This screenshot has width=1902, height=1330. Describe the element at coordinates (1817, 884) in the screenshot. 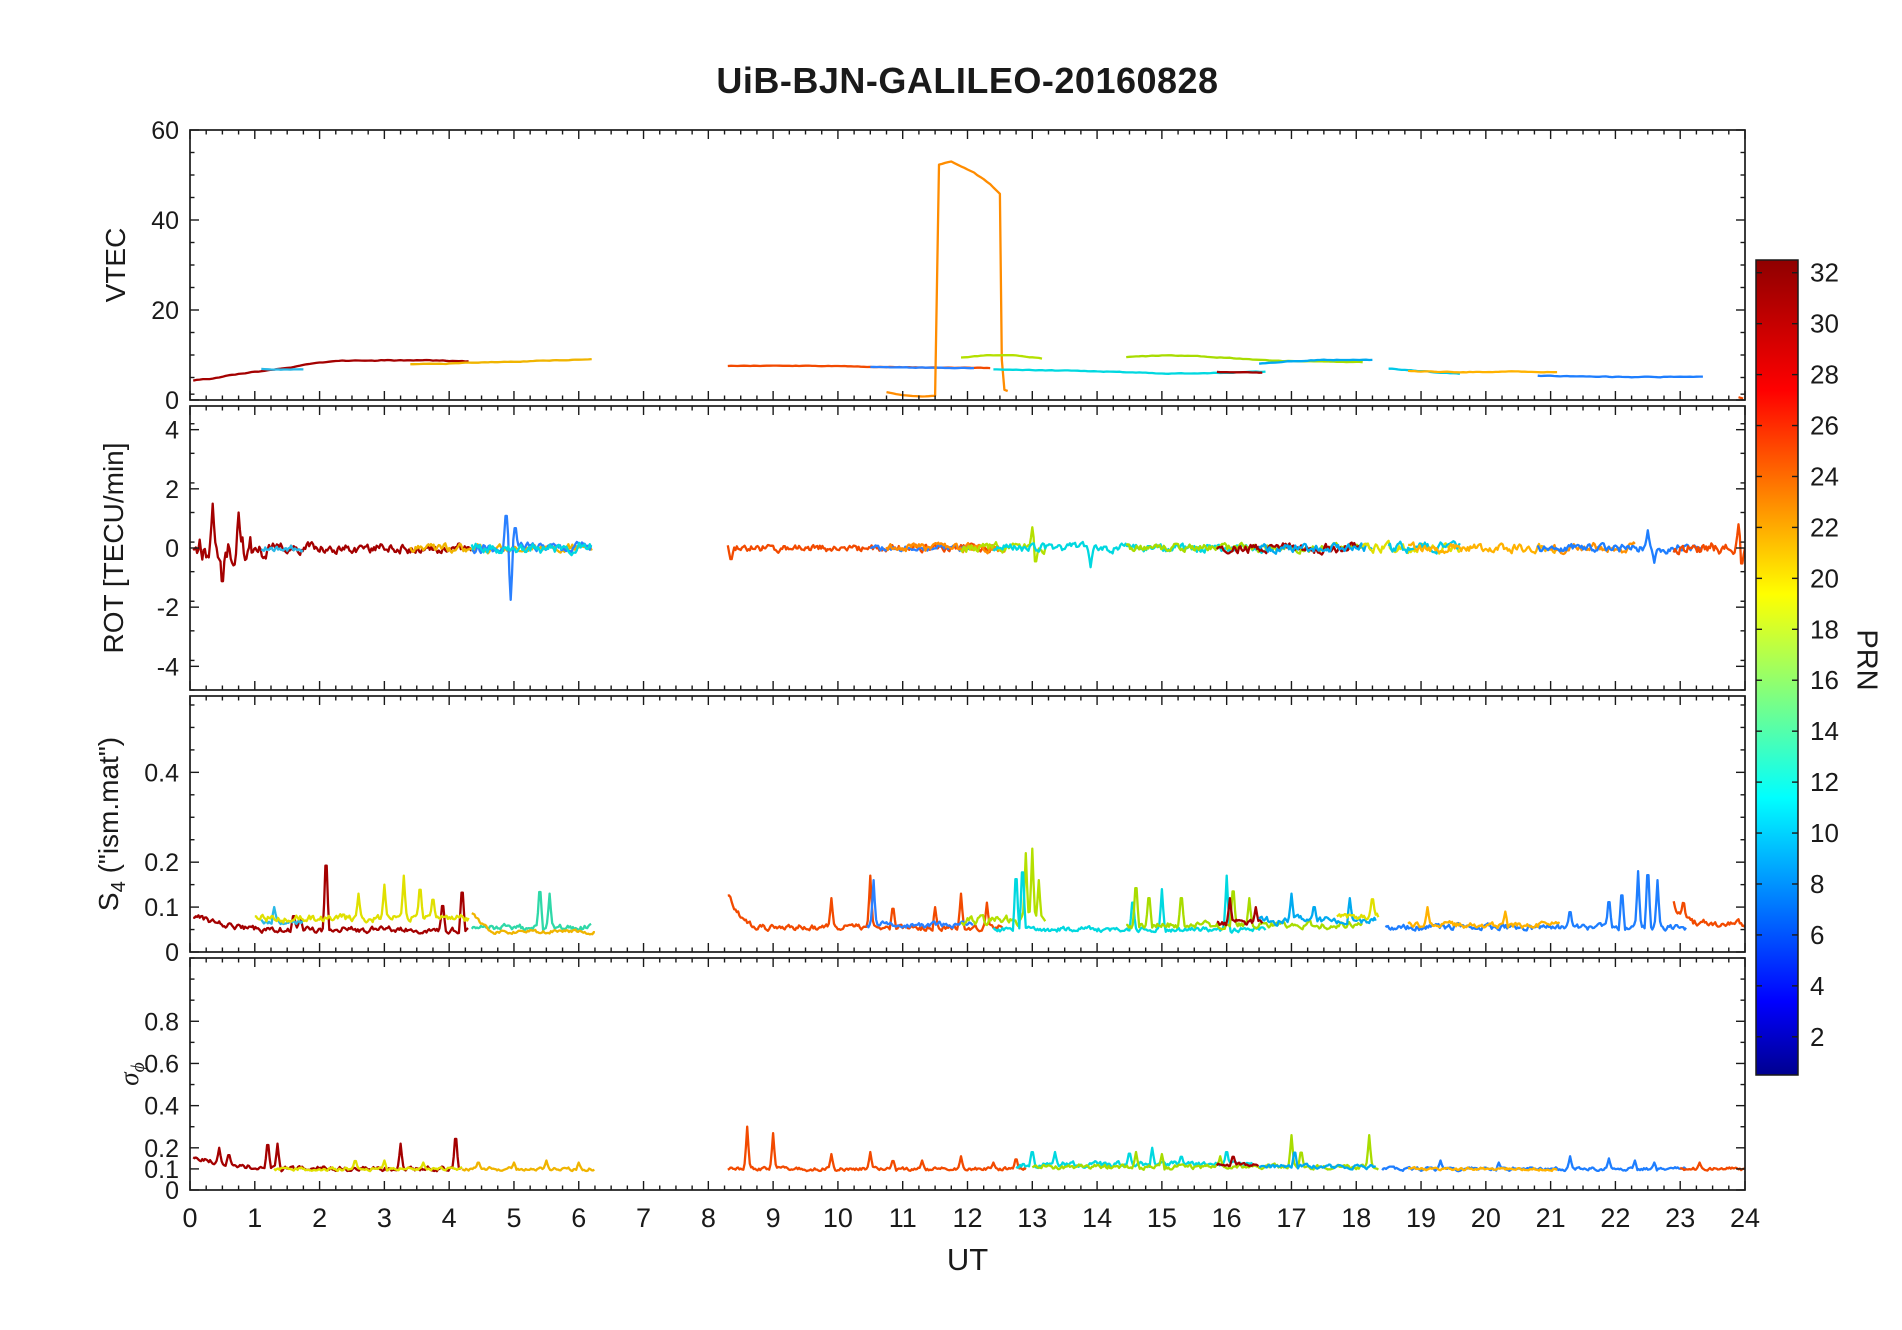

I see `svg-text: 8` at that location.